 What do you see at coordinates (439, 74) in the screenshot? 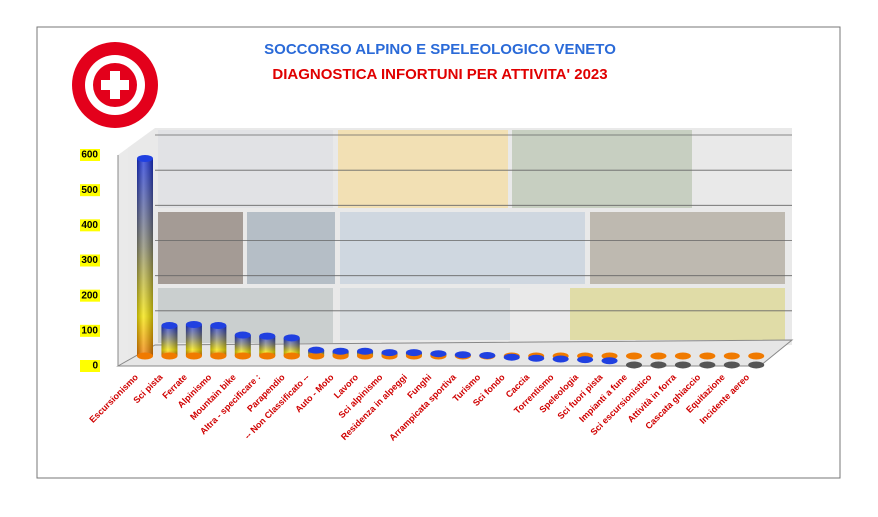
I see `chart-subtitle: DIAGNOSTICA INFORTUNI PER ATTIVITA' 2023` at bounding box center [439, 74].